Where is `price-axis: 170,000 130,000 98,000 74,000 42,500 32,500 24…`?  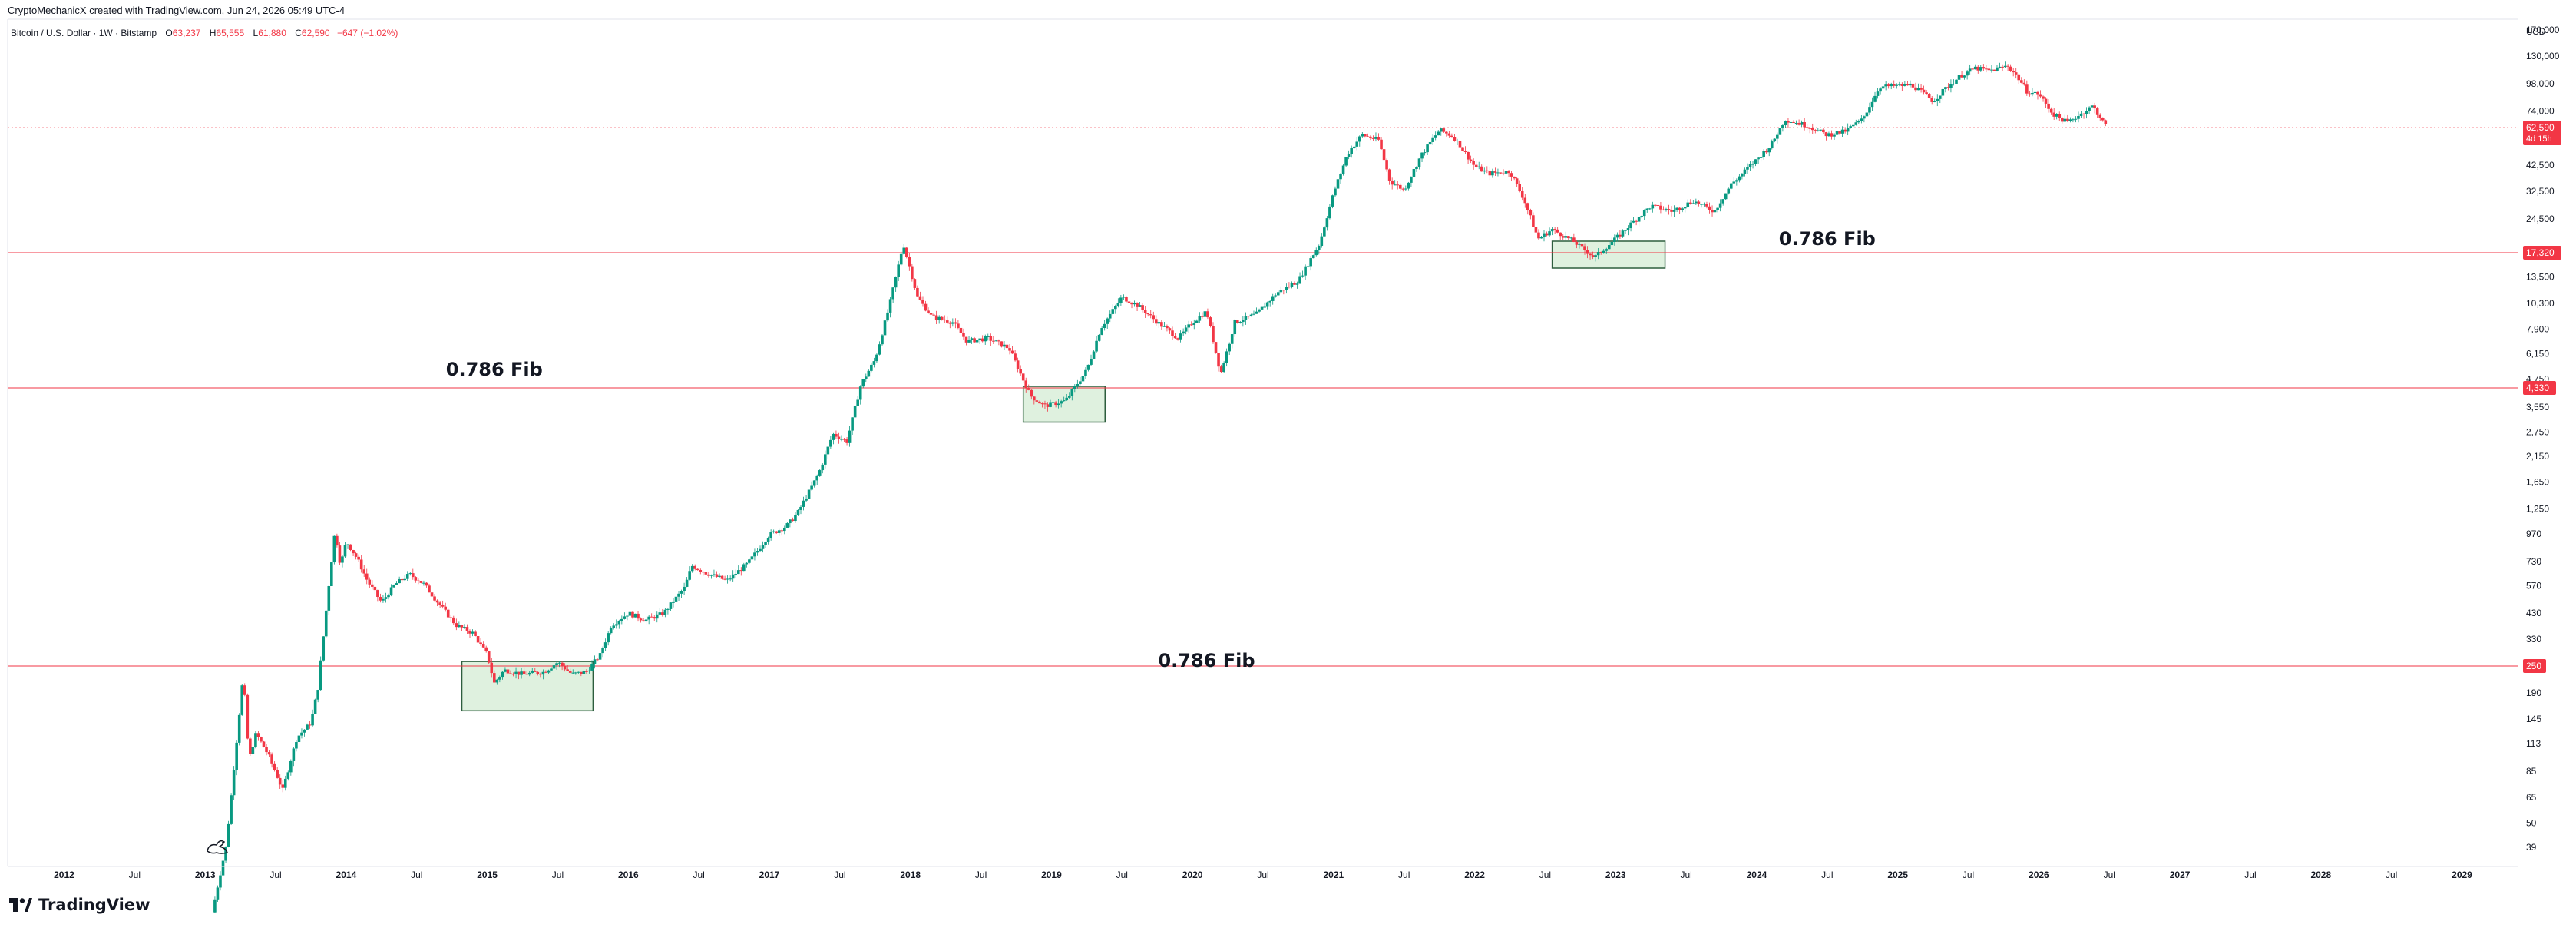
price-axis: 170,000 130,000 98,000 74,000 42,500 32,500 24… is located at coordinates (2543, 439).